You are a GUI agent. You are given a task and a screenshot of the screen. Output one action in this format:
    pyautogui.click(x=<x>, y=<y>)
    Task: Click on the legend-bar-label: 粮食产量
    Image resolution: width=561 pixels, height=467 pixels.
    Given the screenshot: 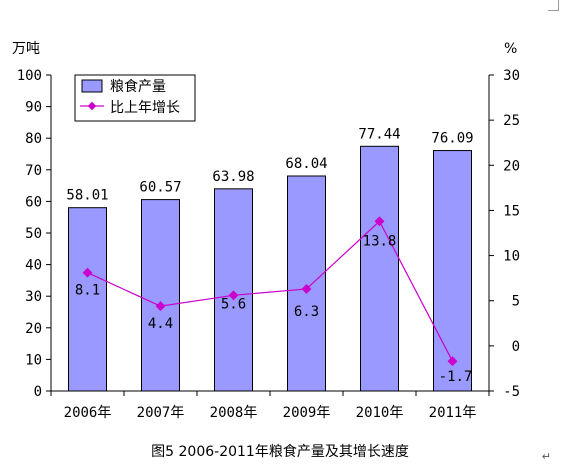 What is the action you would take?
    pyautogui.click(x=138, y=86)
    